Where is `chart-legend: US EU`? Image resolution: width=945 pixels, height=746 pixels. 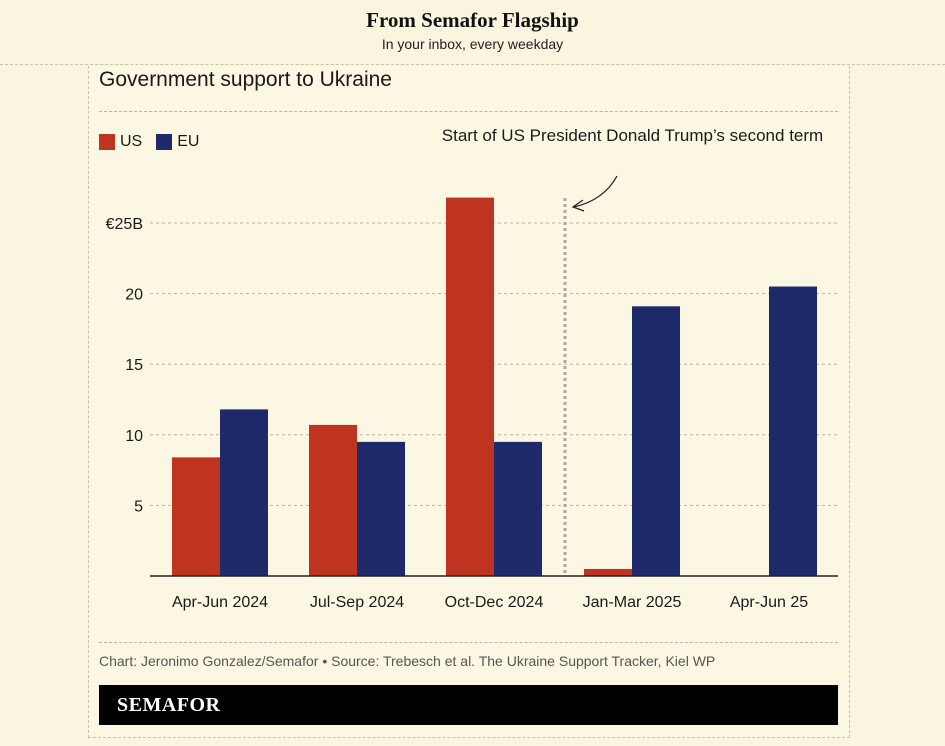 chart-legend: US EU is located at coordinates (156, 142).